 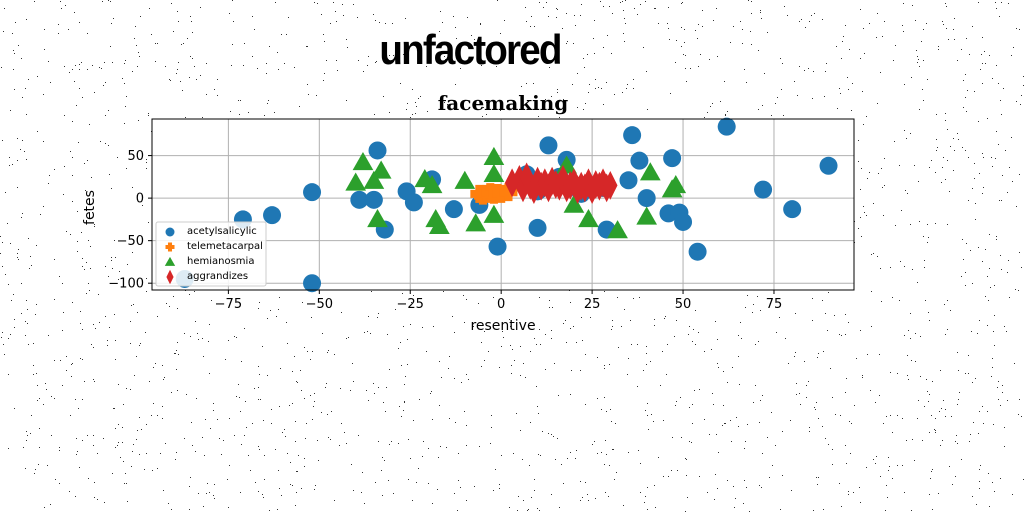 What do you see at coordinates (319, 304) in the screenshot?
I see `x-tick-label: −50` at bounding box center [319, 304].